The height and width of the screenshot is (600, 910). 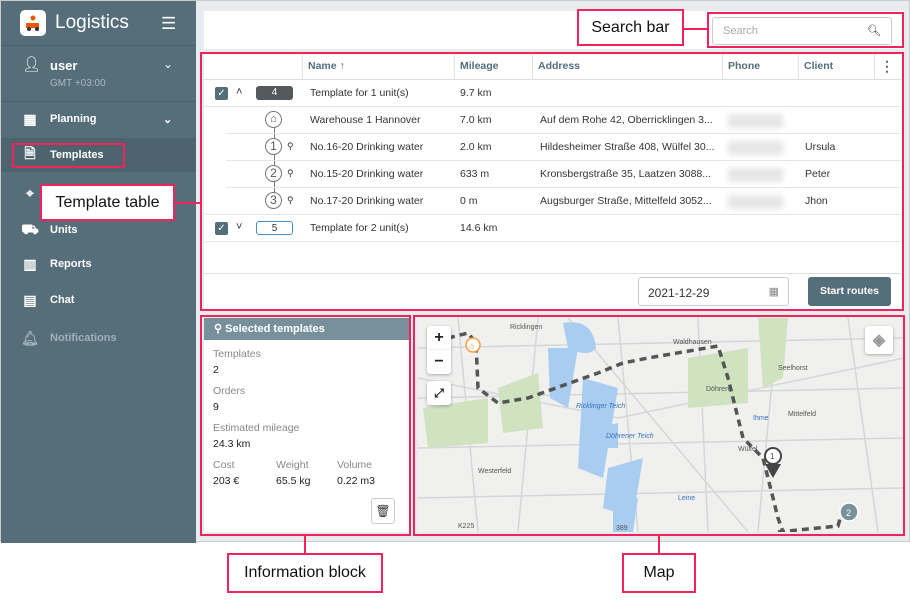 I want to click on app-title: Logistics, so click(x=92, y=22).